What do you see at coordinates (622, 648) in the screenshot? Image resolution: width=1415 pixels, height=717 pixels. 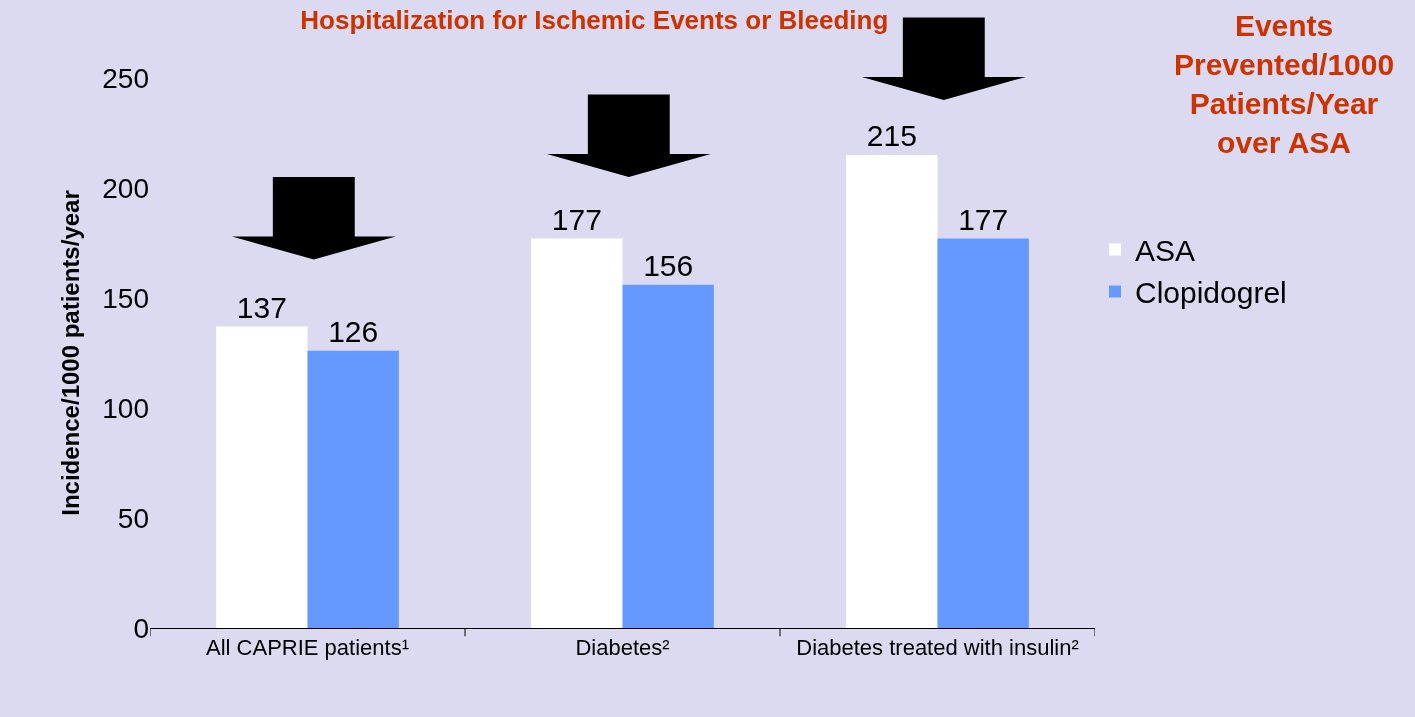 I see `x-tick-label: Diabetes²` at bounding box center [622, 648].